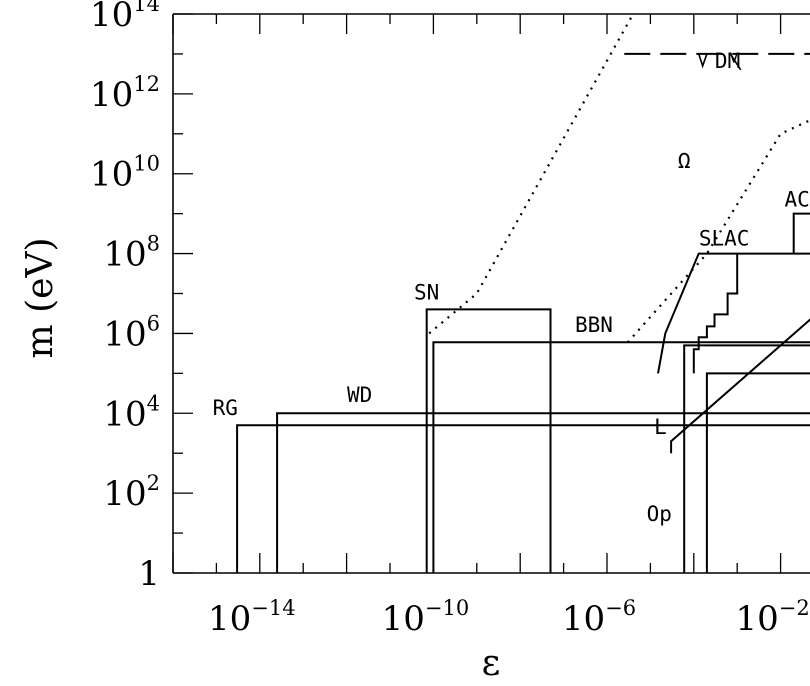  I want to click on series-op2, so click(757, 472).